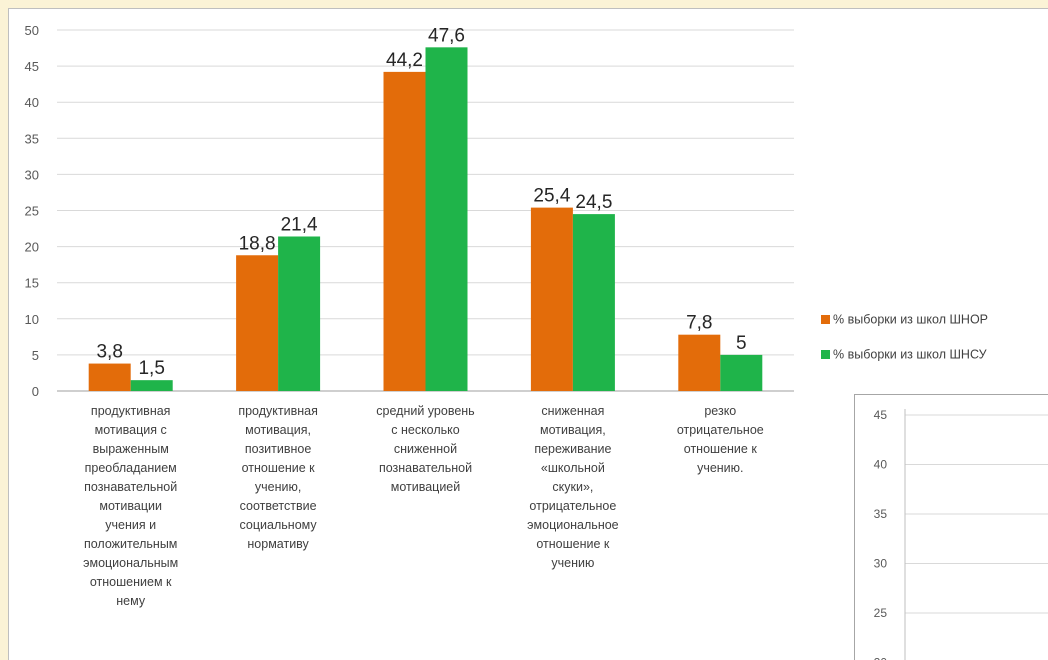  What do you see at coordinates (151, 368) in the screenshot?
I see `data-label: 1,5` at bounding box center [151, 368].